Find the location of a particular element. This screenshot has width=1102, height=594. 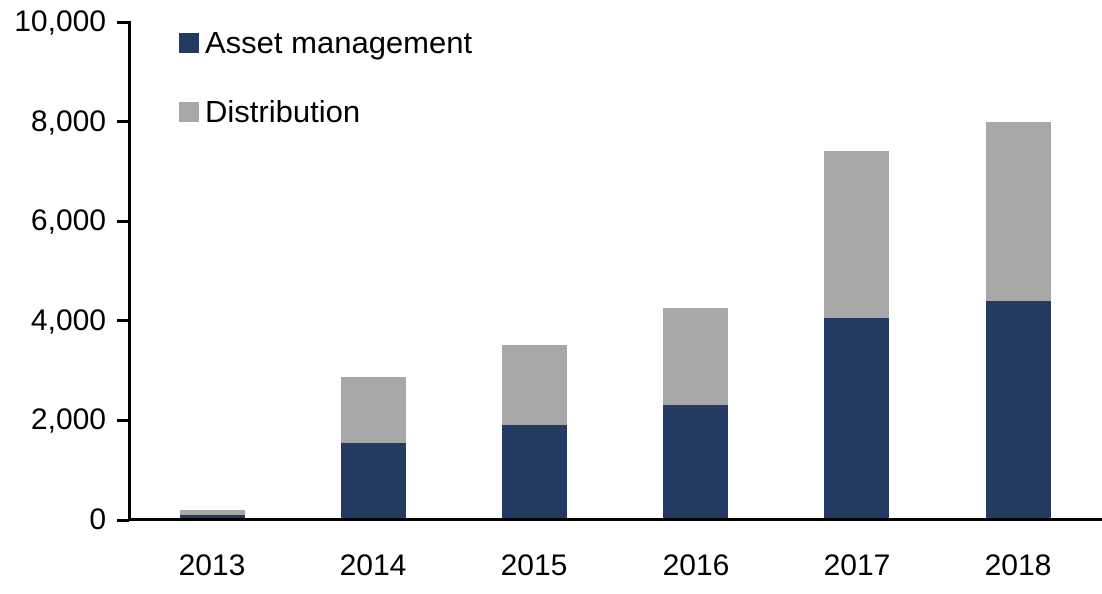

y-axis-tick-label: 2,000 is located at coordinates (68, 419).